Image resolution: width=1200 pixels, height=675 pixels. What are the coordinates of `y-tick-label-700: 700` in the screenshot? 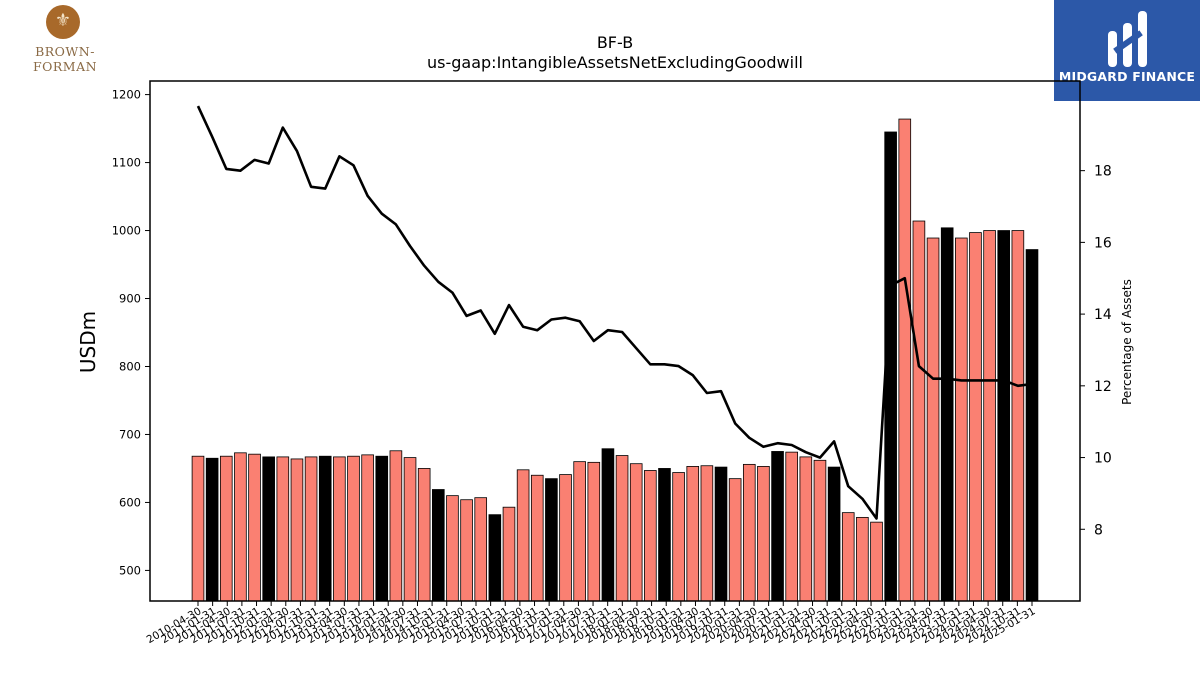 It's located at (130, 434).